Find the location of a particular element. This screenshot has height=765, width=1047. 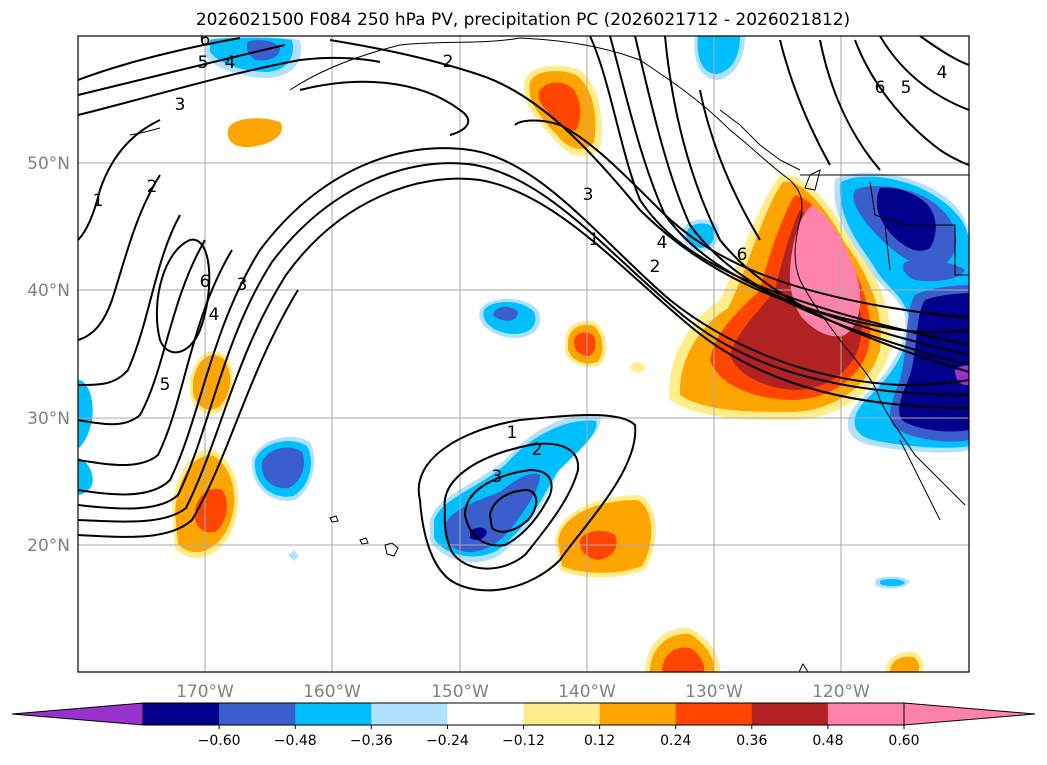

colorbar-extend-high is located at coordinates (969, 714).